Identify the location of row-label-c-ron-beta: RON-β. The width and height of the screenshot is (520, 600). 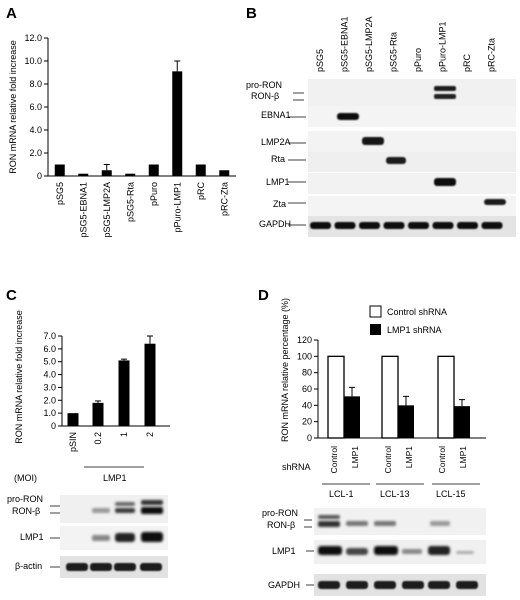
(26, 511).